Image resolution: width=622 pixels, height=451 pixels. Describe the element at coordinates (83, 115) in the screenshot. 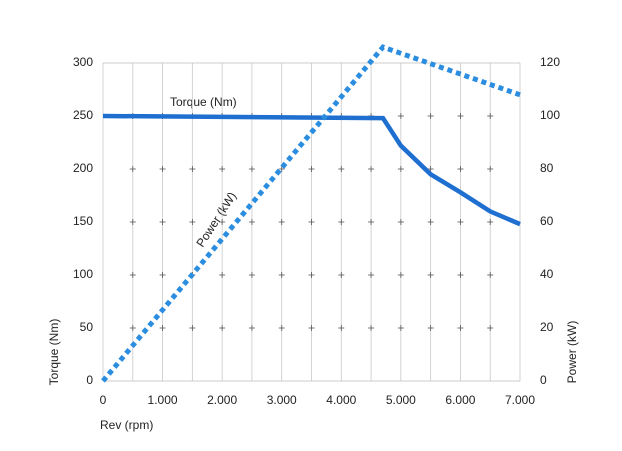

I see `y-tick-label: 250` at that location.